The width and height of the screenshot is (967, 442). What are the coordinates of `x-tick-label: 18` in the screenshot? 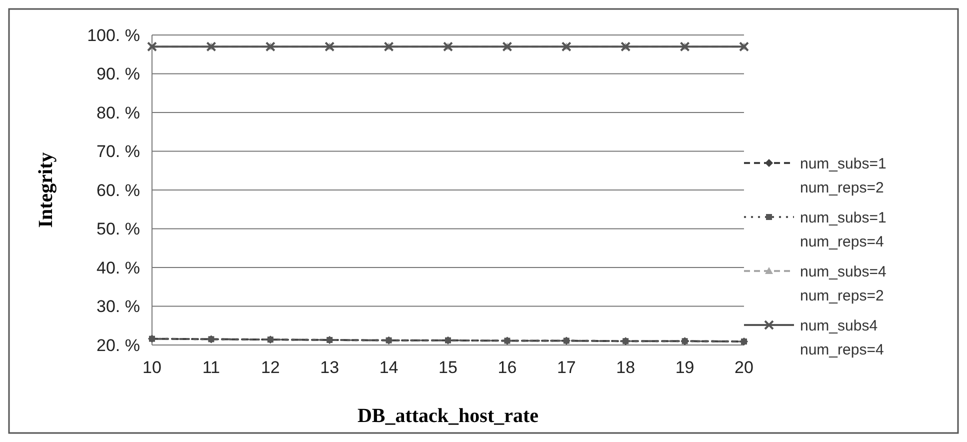 It's located at (626, 367).